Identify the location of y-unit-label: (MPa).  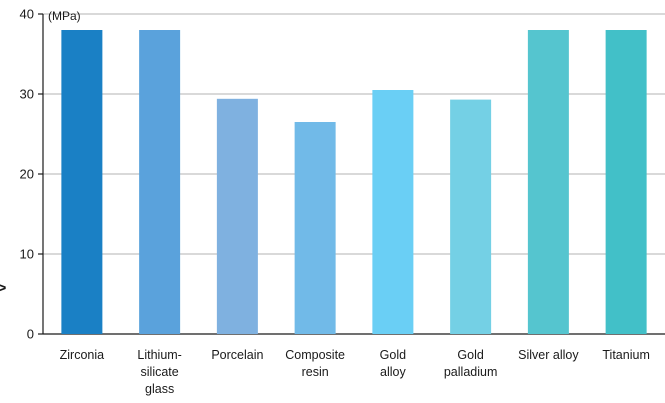
(64, 16).